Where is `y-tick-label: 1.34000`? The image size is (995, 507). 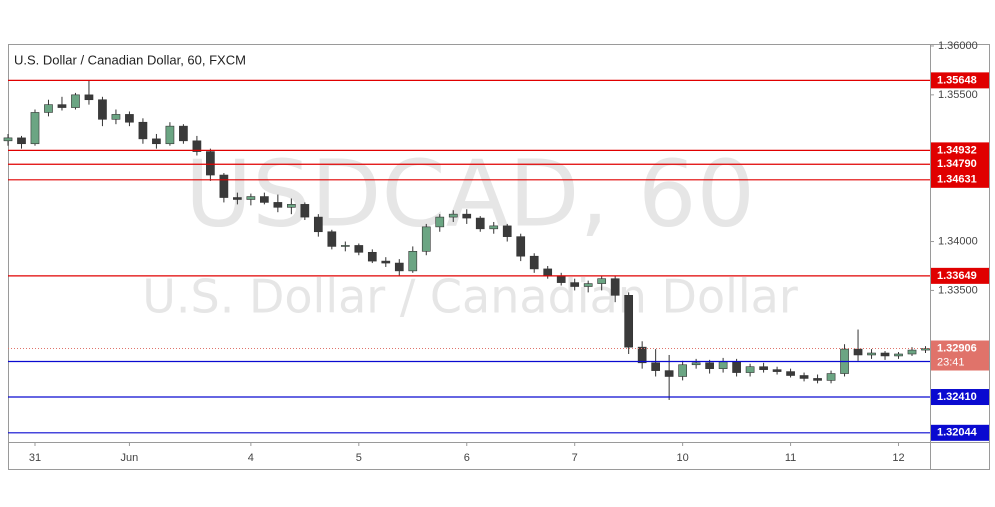 y-tick-label: 1.34000 is located at coordinates (958, 241).